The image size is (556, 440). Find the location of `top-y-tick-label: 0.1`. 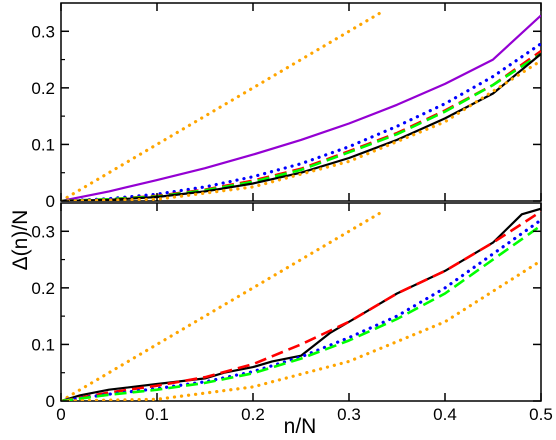

top-y-tick-label: 0.1 is located at coordinates (43, 144).